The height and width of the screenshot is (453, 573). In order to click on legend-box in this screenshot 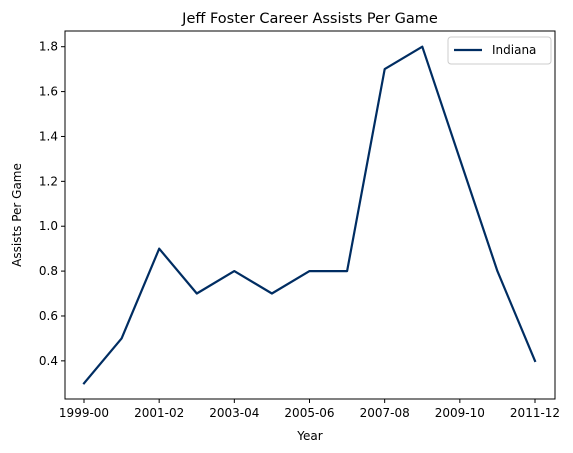, I will do `click(499, 50)`.